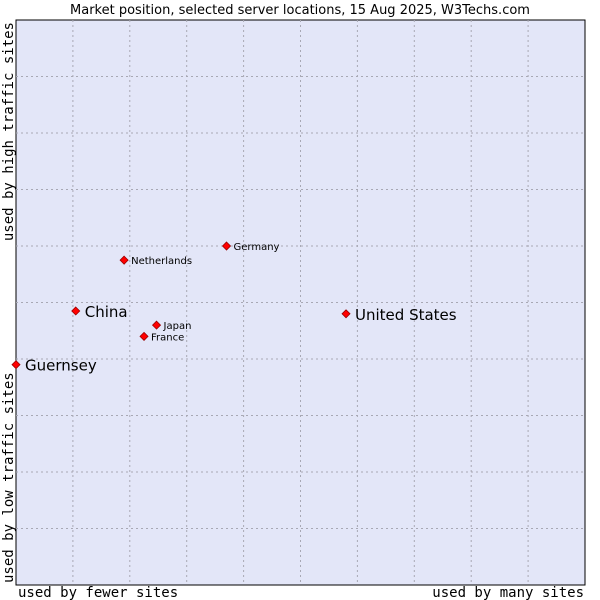  What do you see at coordinates (124, 260) in the screenshot?
I see `data-point-netherlands` at bounding box center [124, 260].